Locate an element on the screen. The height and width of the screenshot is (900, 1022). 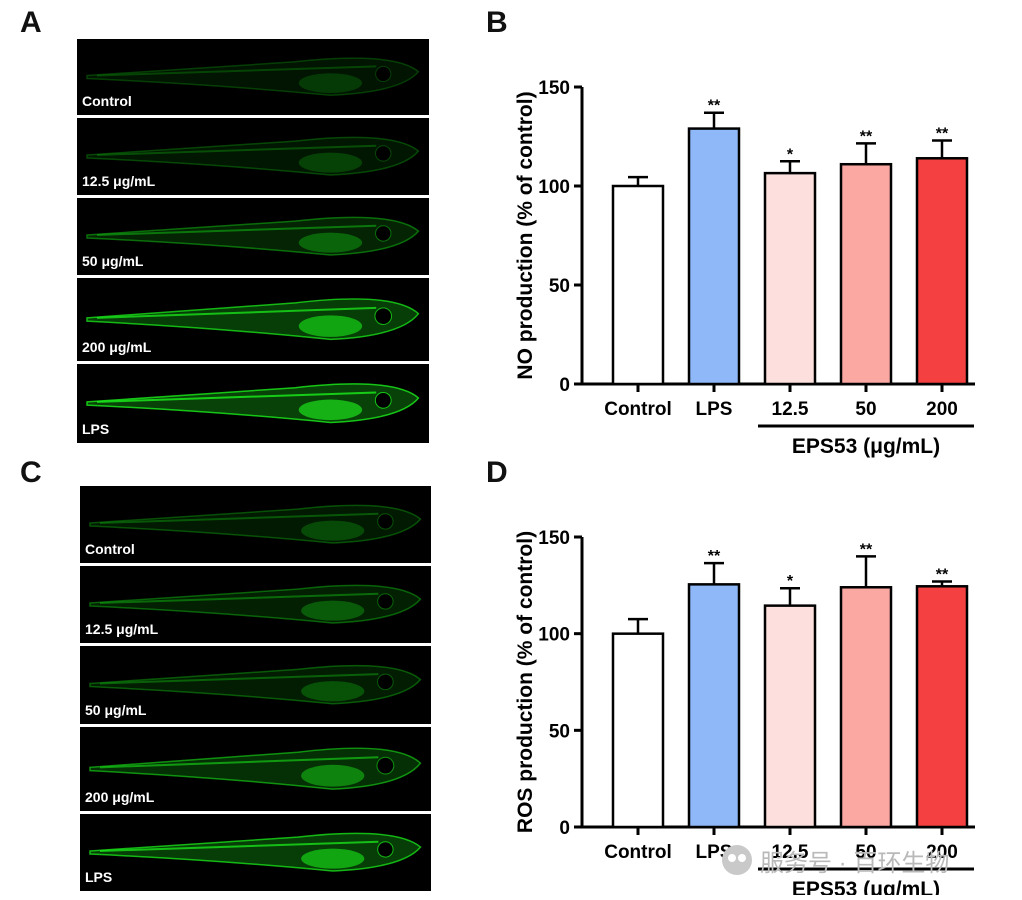
zebrafish-image-a-4: LPS is located at coordinates (253, 403).